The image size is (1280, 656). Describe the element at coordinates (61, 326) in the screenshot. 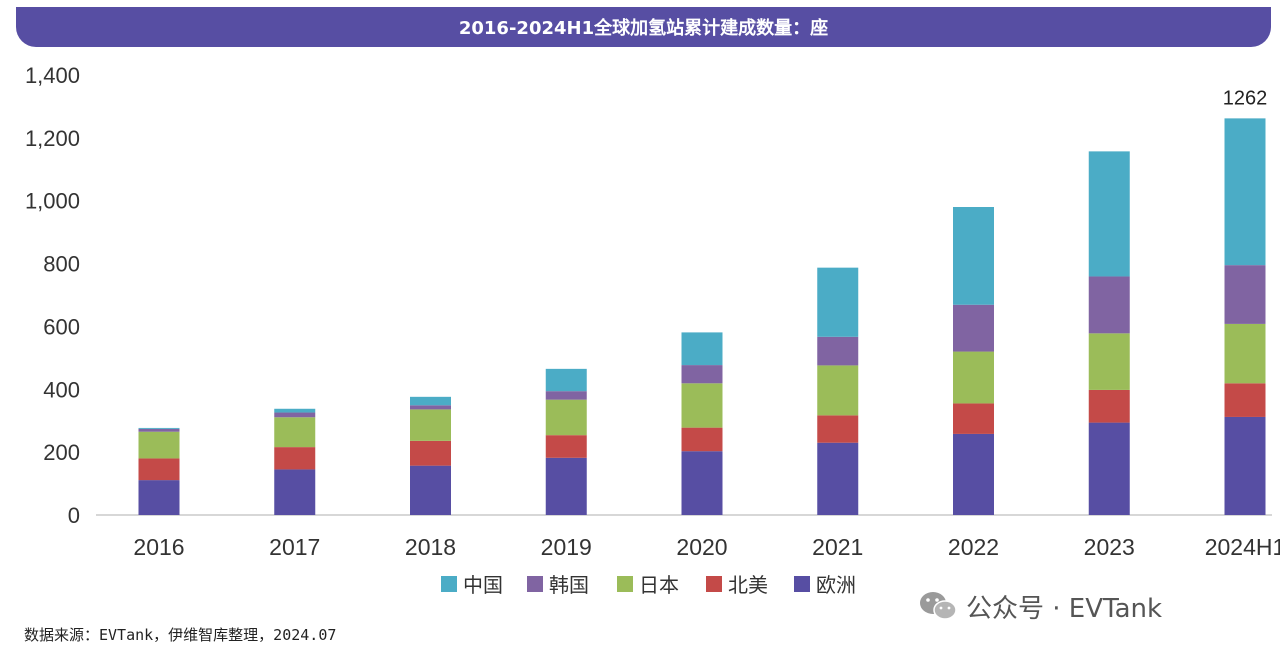

I see `y-tick-label: 600` at that location.